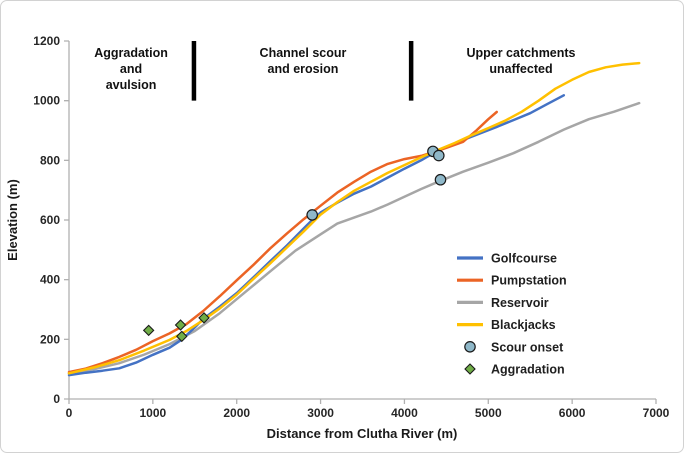 The image size is (684, 453). Describe the element at coordinates (656, 413) in the screenshot. I see `x-tick-label: 7000` at that location.